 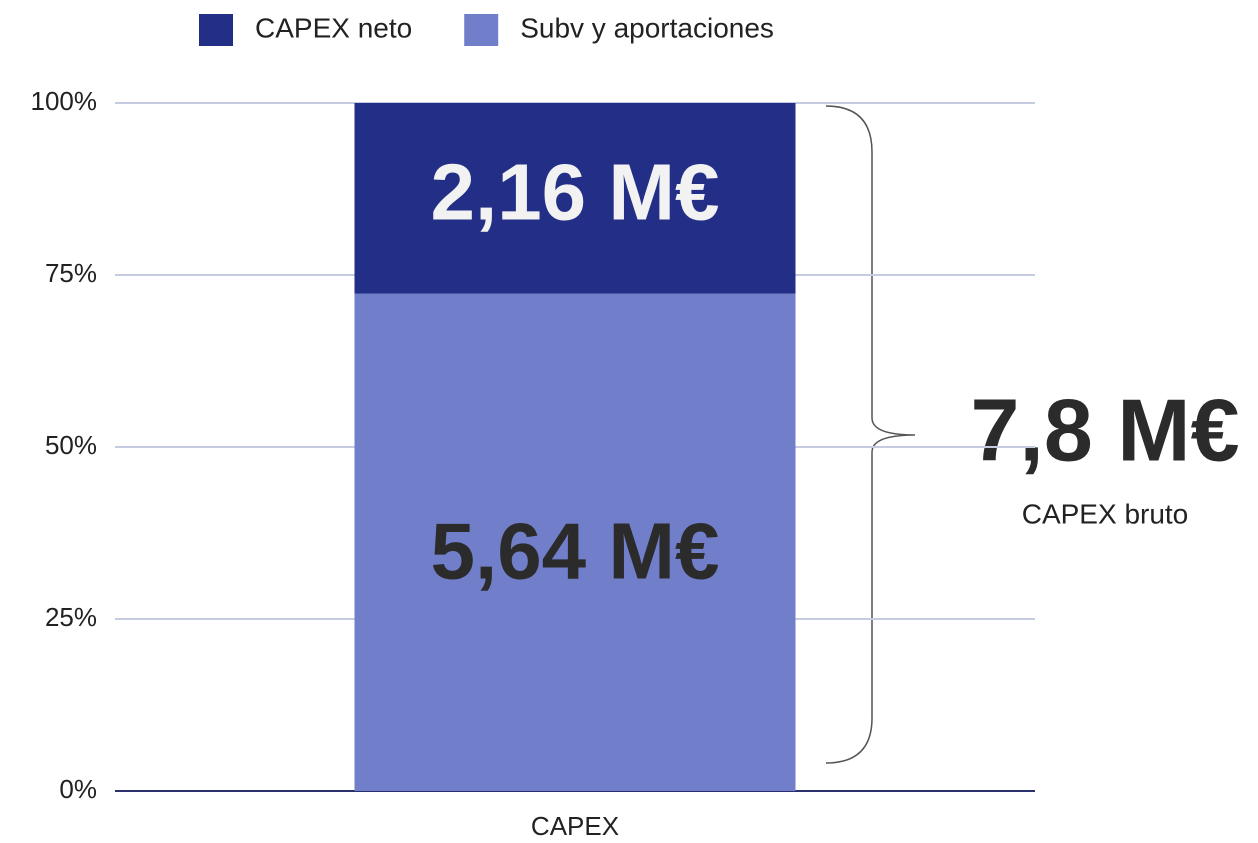 I want to click on total-annotation: 7,8 M€, so click(x=1104, y=429).